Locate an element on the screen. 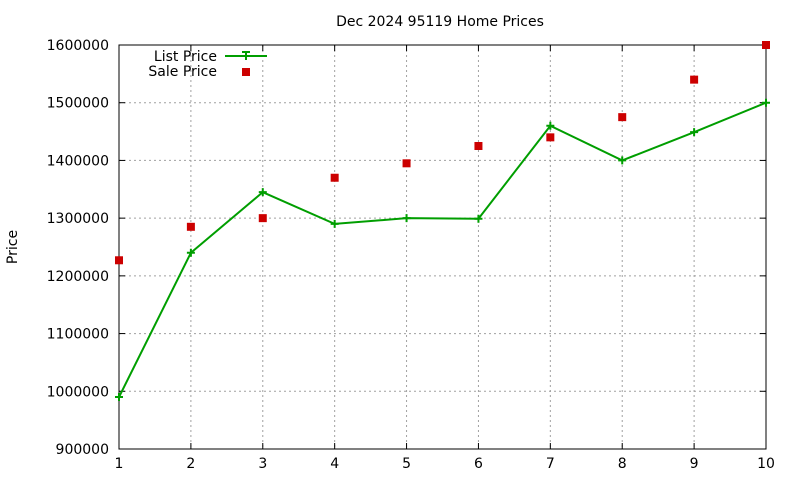  y-tick-label: 1400000 is located at coordinates (78, 161).